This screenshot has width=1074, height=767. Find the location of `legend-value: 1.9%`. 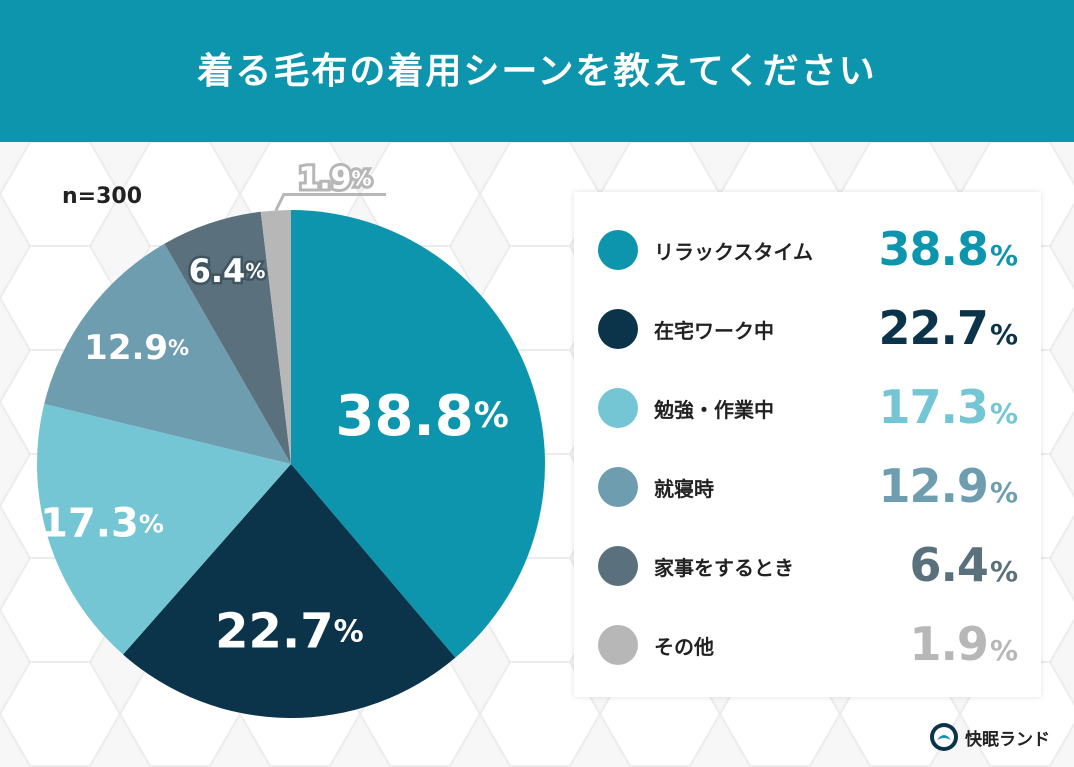

legend-value: 1.9% is located at coordinates (963, 644).